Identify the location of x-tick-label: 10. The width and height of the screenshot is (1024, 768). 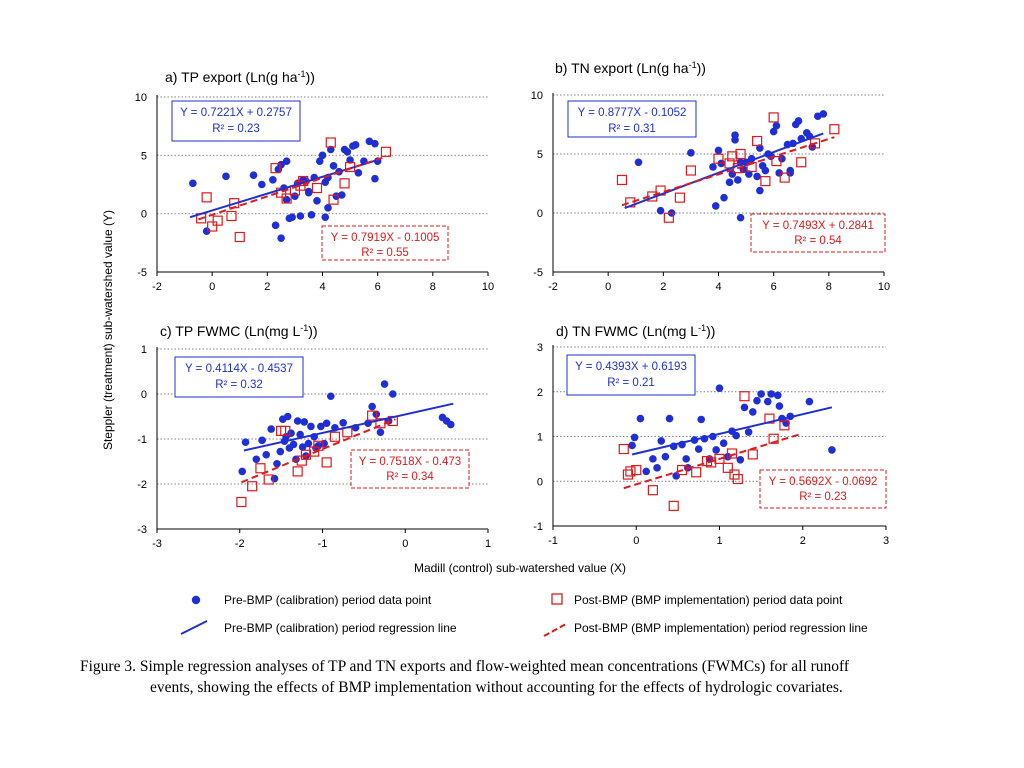
(488, 287).